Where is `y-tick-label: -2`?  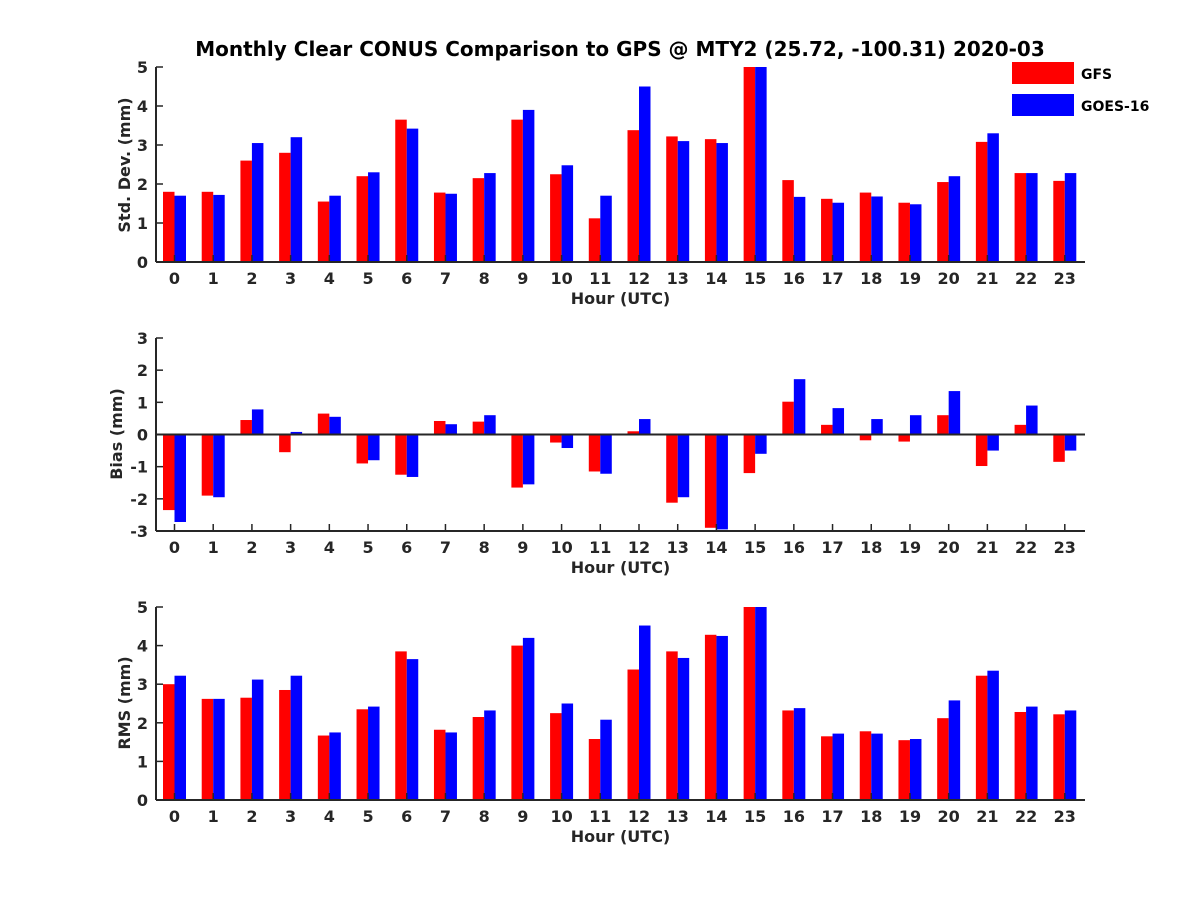
y-tick-label: -2 is located at coordinates (139, 499).